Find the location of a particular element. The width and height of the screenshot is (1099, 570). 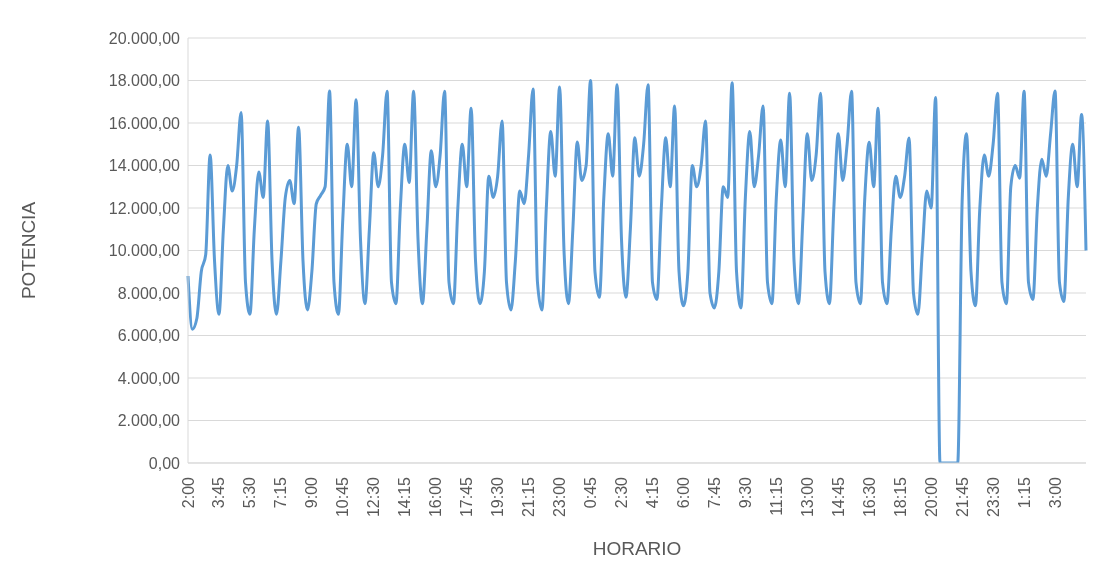

x-tick-label: 9:00 is located at coordinates (312, 492).